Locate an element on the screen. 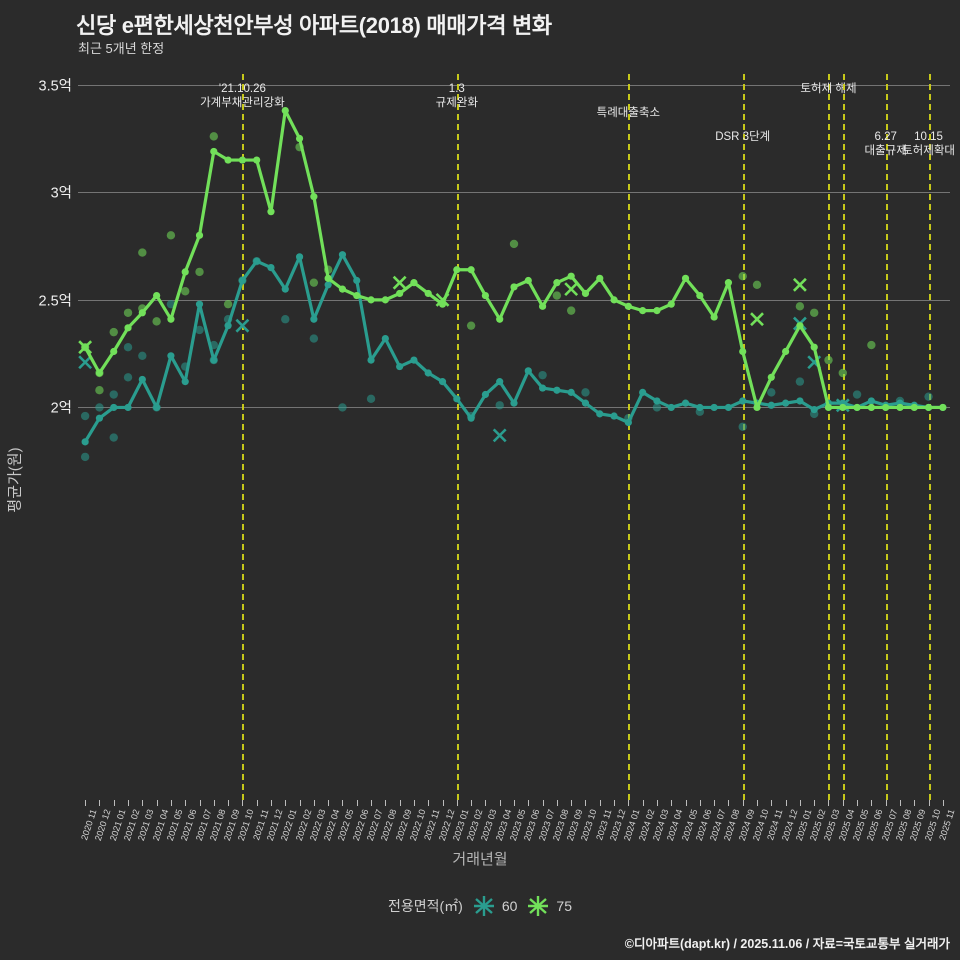  legend-label: 60 is located at coordinates (509, 906).